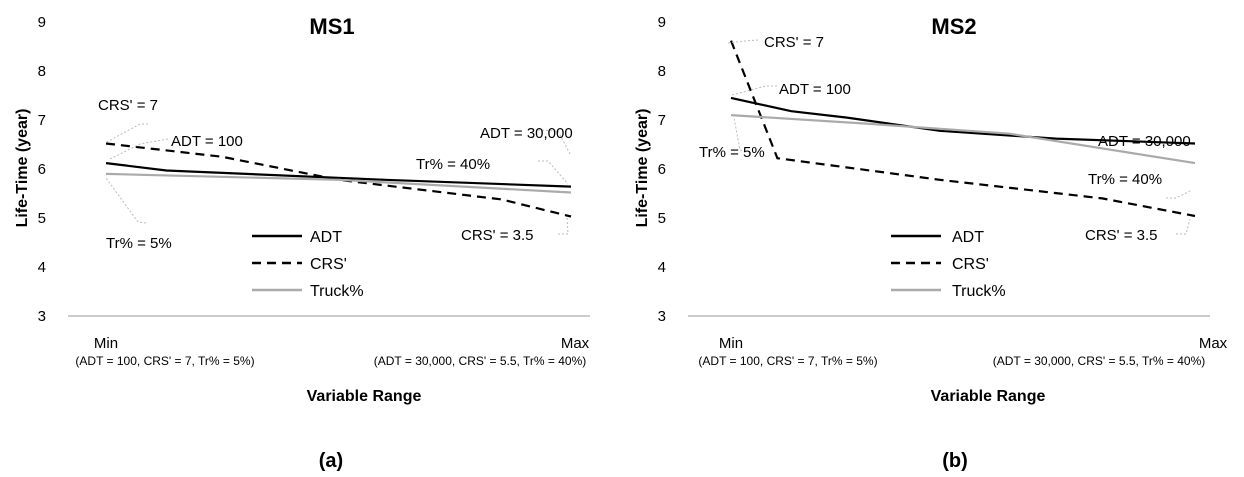  I want to click on annotation-leaders, so click(337, 179).